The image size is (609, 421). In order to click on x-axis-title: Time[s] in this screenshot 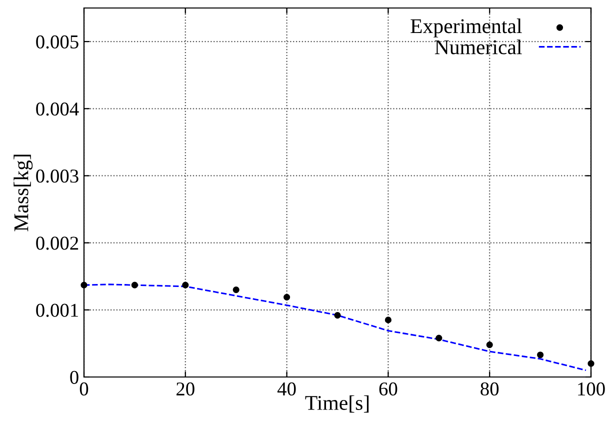, I will do `click(337, 404)`.